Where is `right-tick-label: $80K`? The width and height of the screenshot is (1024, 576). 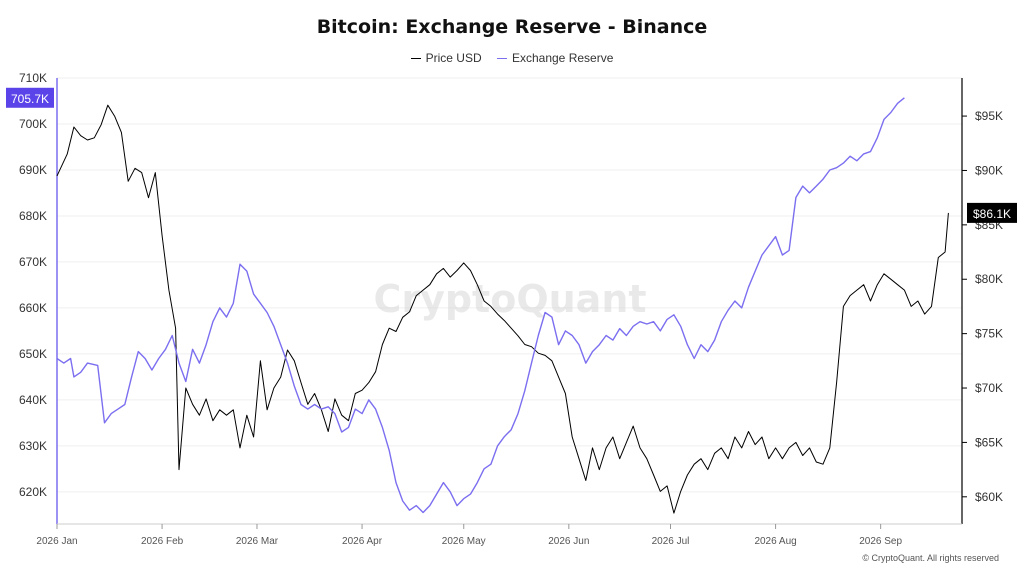 right-tick-label: $80K is located at coordinates (989, 279).